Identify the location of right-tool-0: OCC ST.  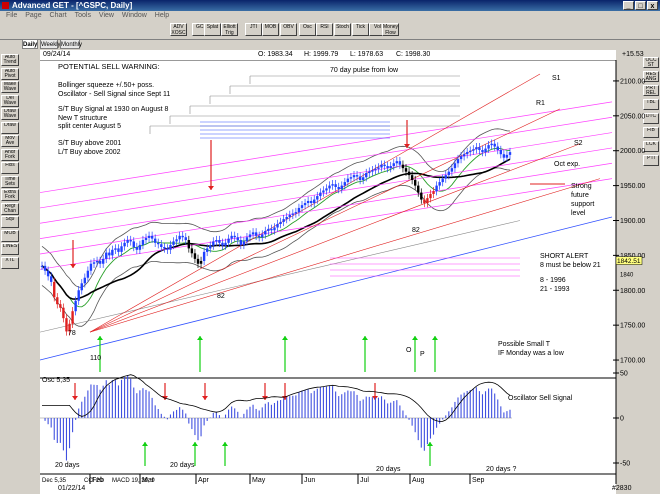
(651, 62).